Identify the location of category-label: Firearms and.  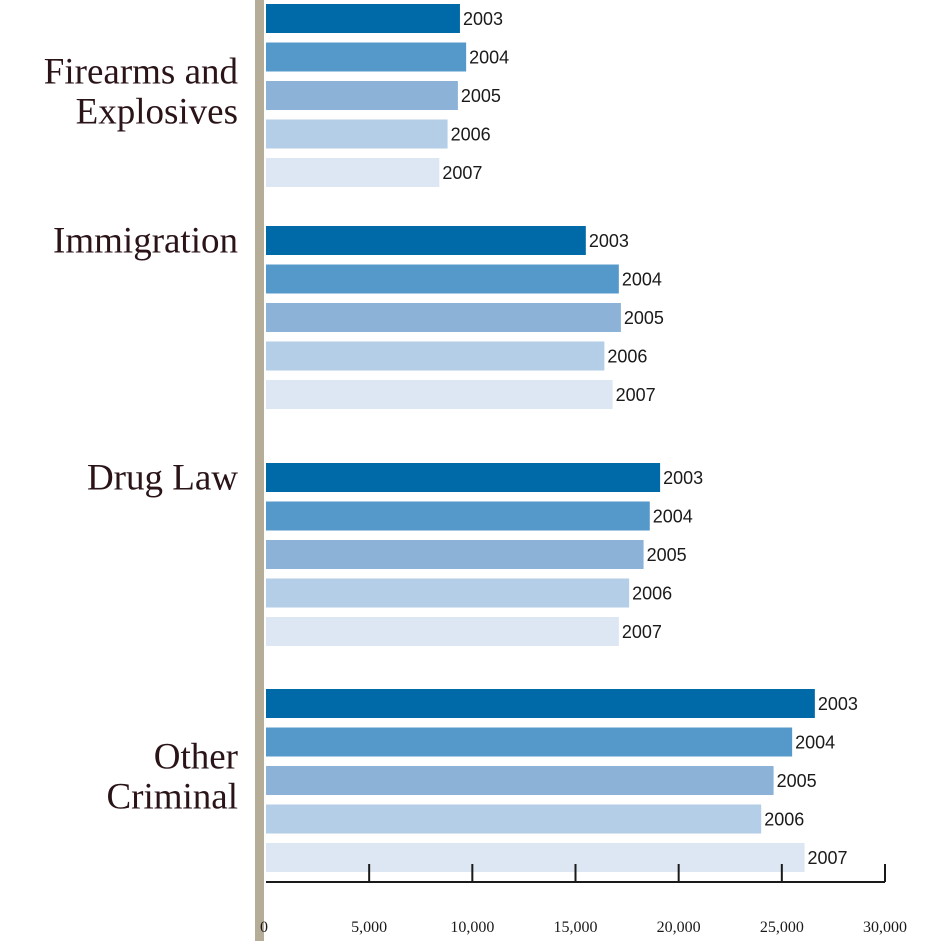
(141, 72).